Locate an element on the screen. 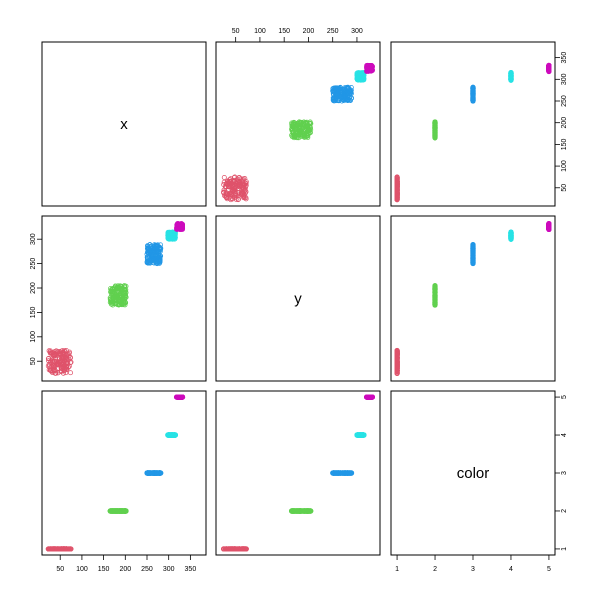 The image size is (600, 600). bottom-tick-label: 300 is located at coordinates (169, 569).